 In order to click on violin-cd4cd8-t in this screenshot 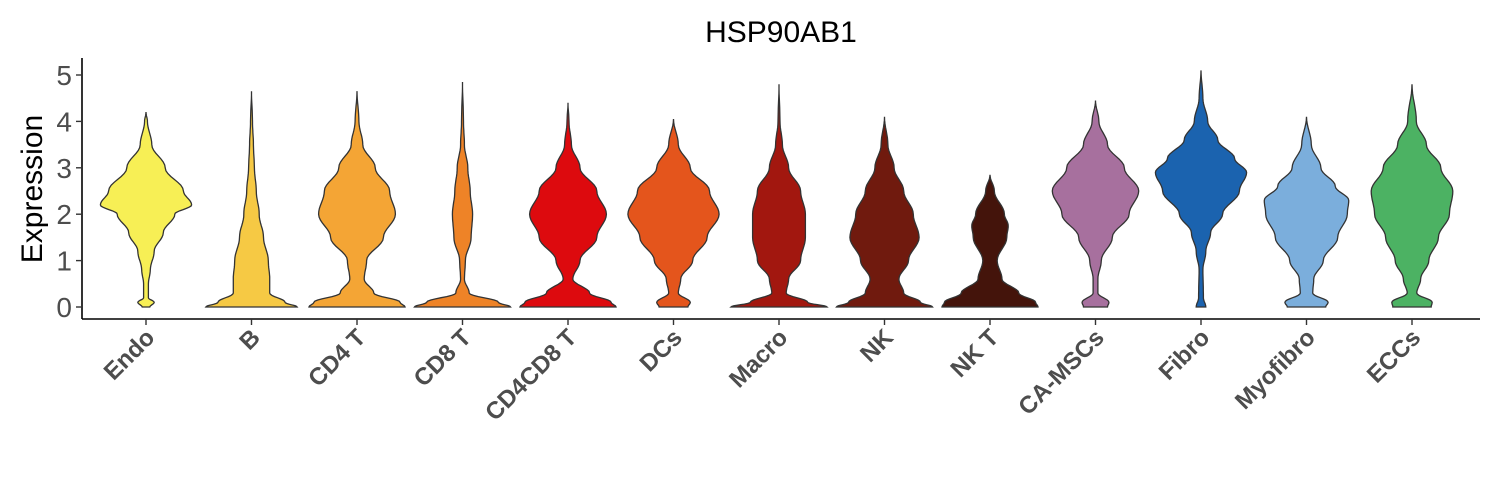, I will do `click(568, 205)`.